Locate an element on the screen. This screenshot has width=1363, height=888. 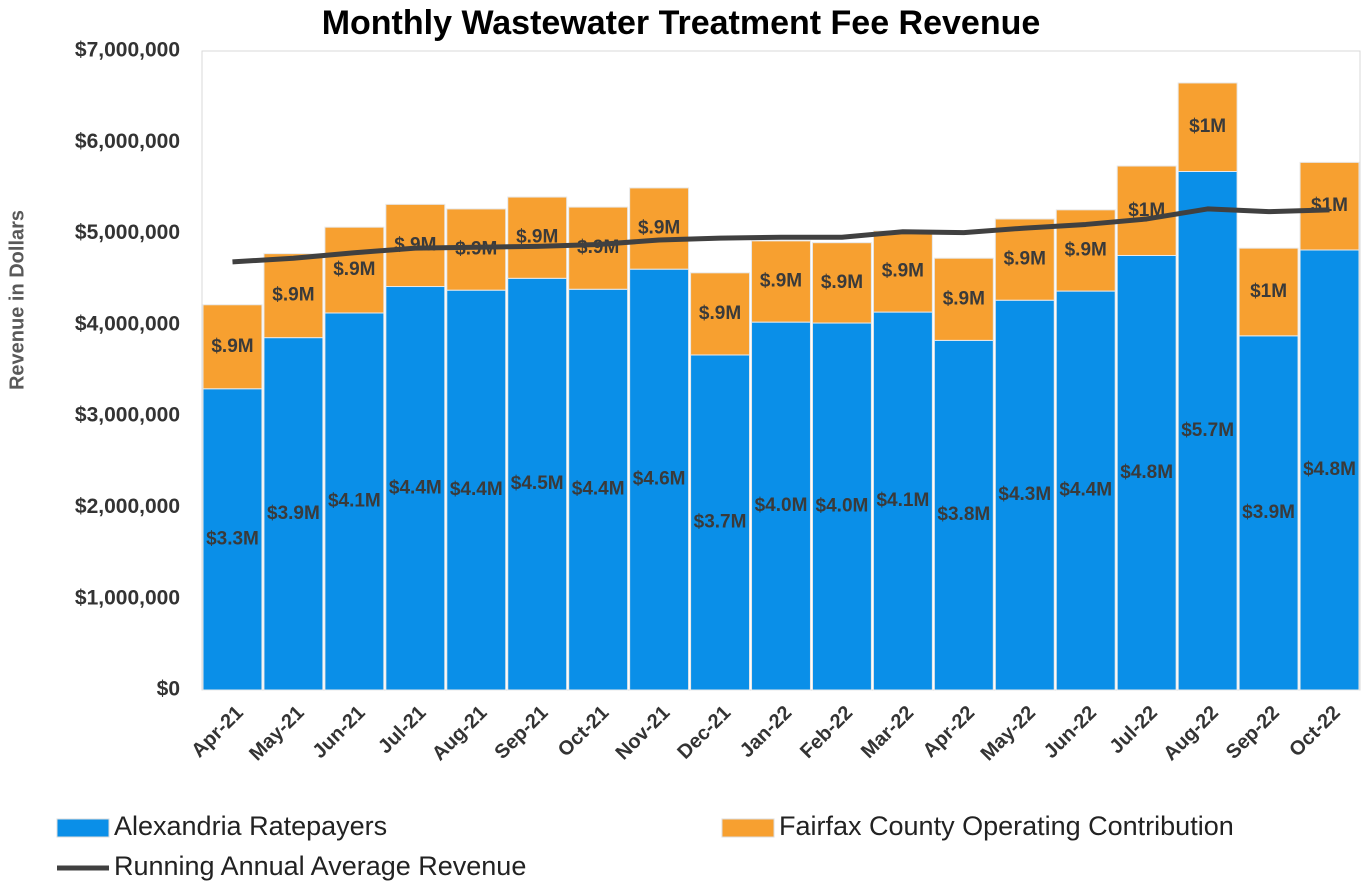
x-tick-label: Jun-22 is located at coordinates (1070, 732).